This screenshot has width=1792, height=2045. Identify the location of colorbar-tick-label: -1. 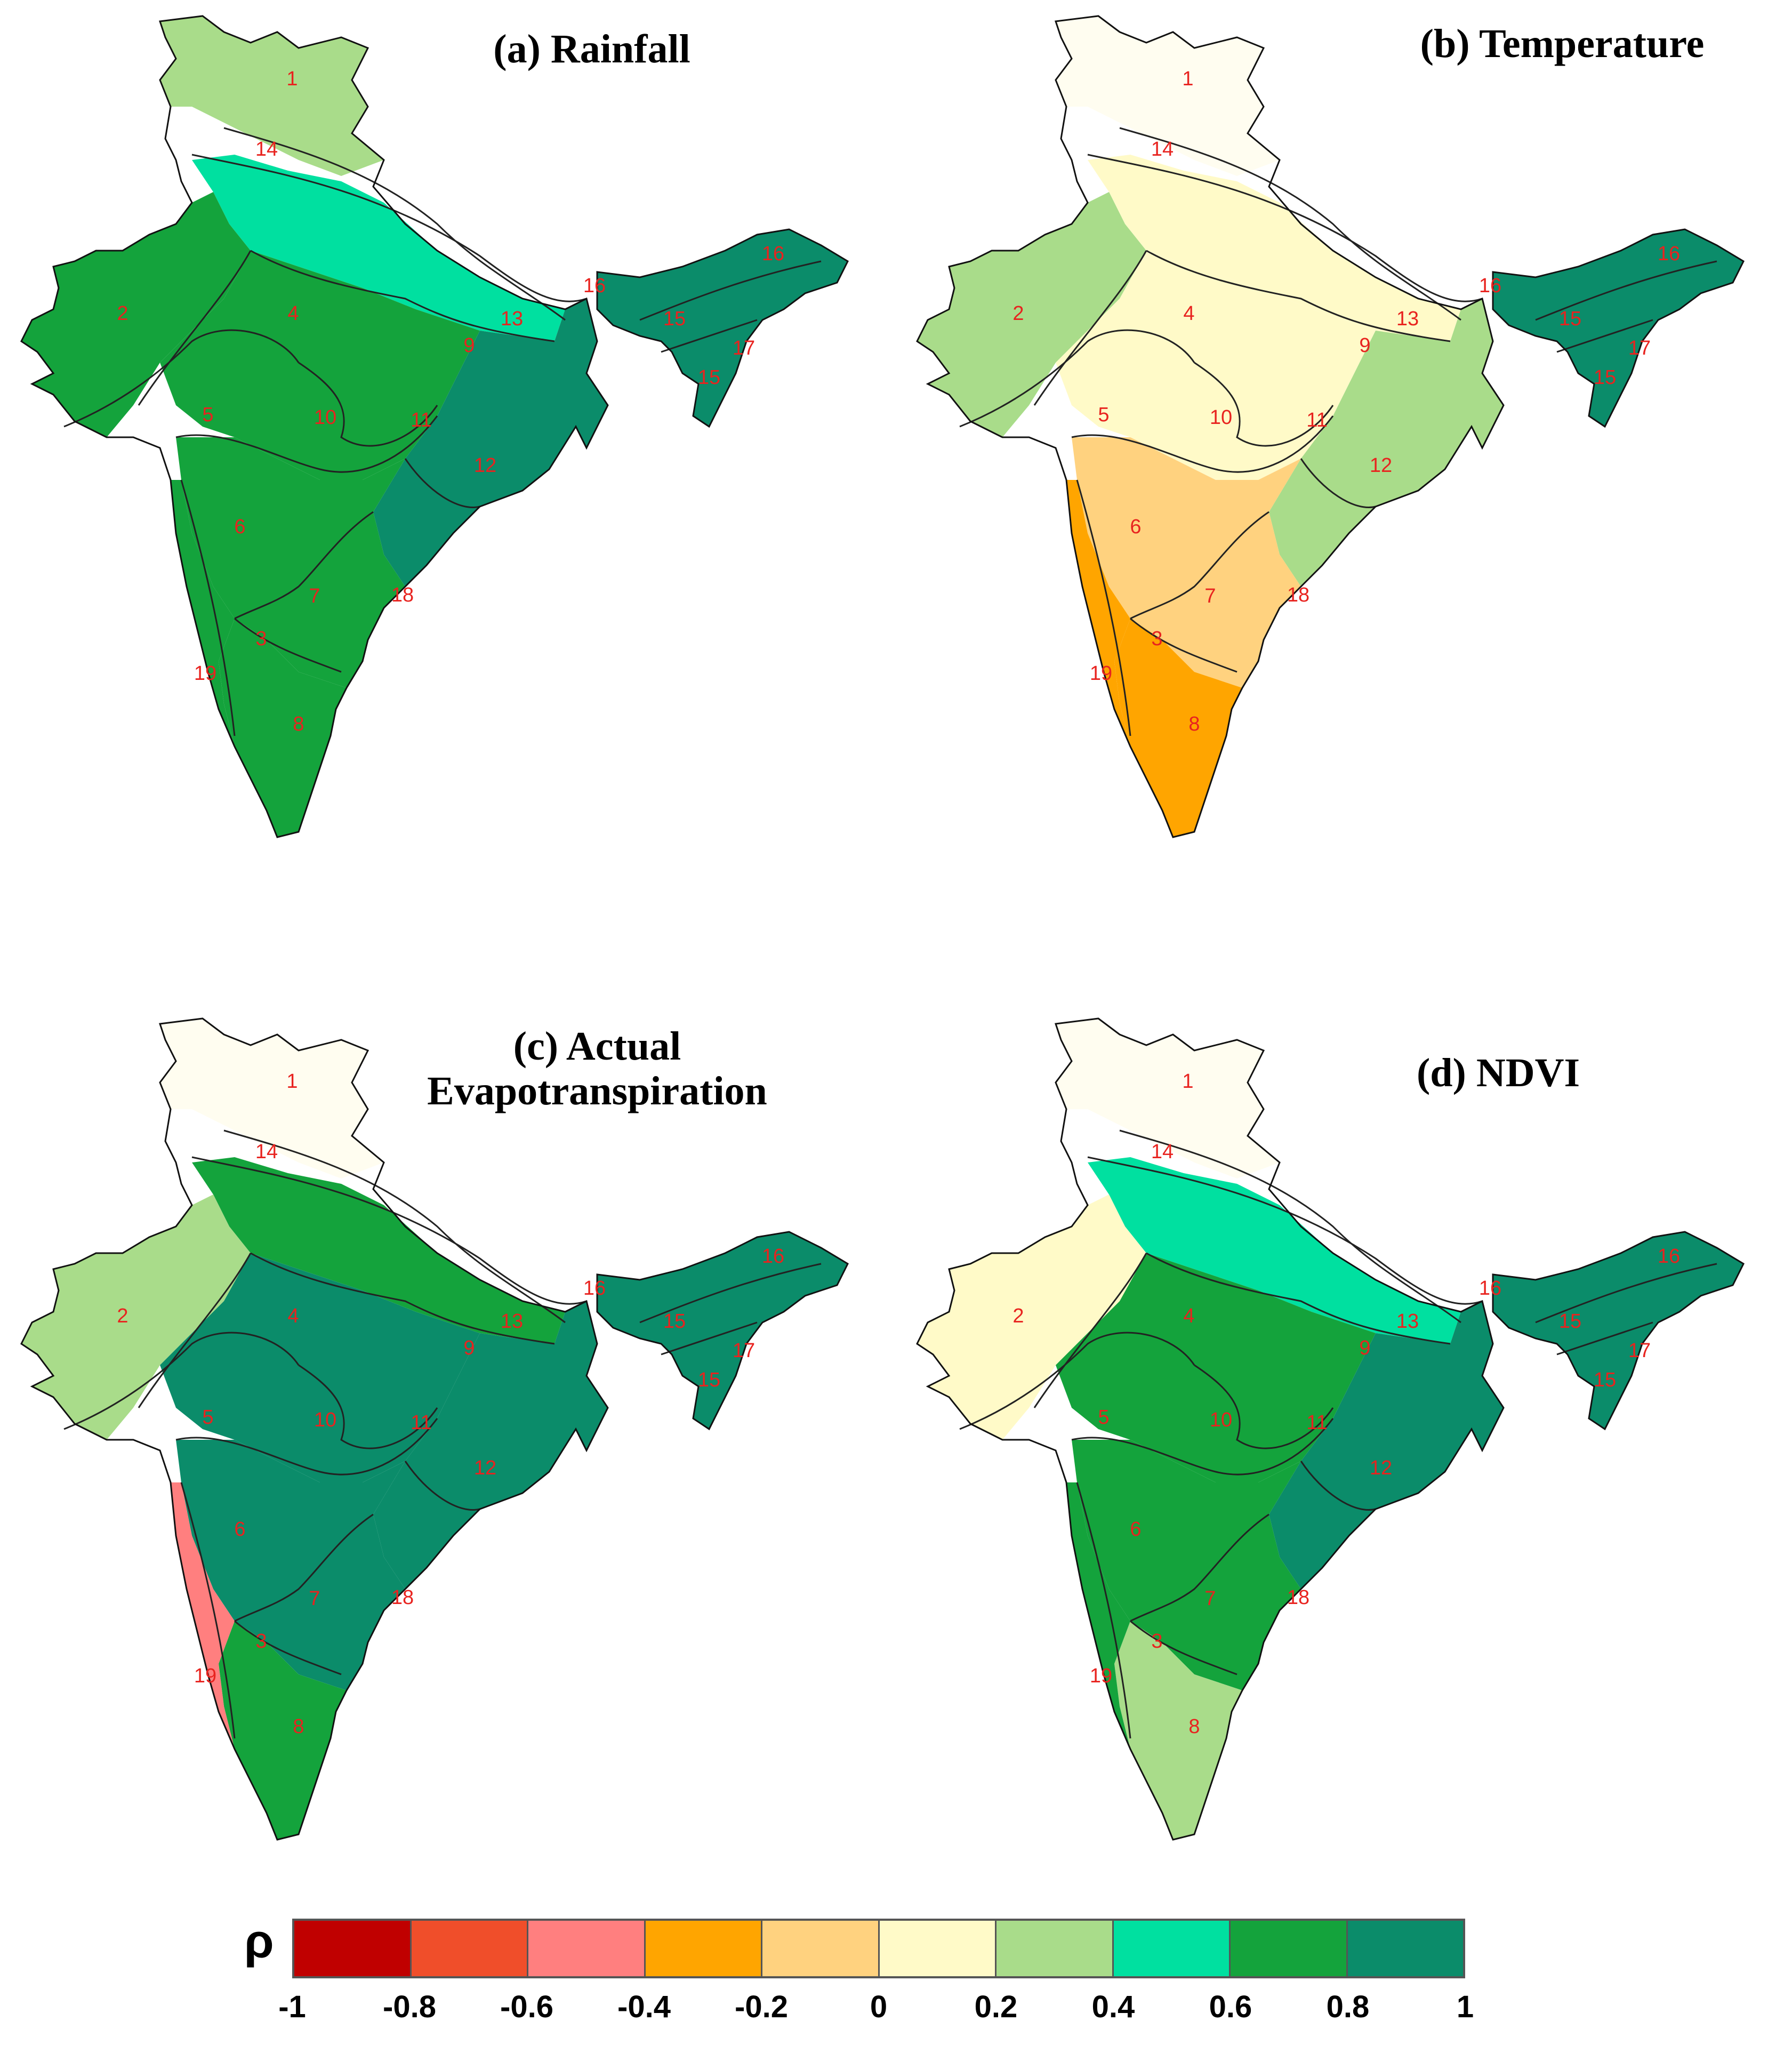
(292, 2007).